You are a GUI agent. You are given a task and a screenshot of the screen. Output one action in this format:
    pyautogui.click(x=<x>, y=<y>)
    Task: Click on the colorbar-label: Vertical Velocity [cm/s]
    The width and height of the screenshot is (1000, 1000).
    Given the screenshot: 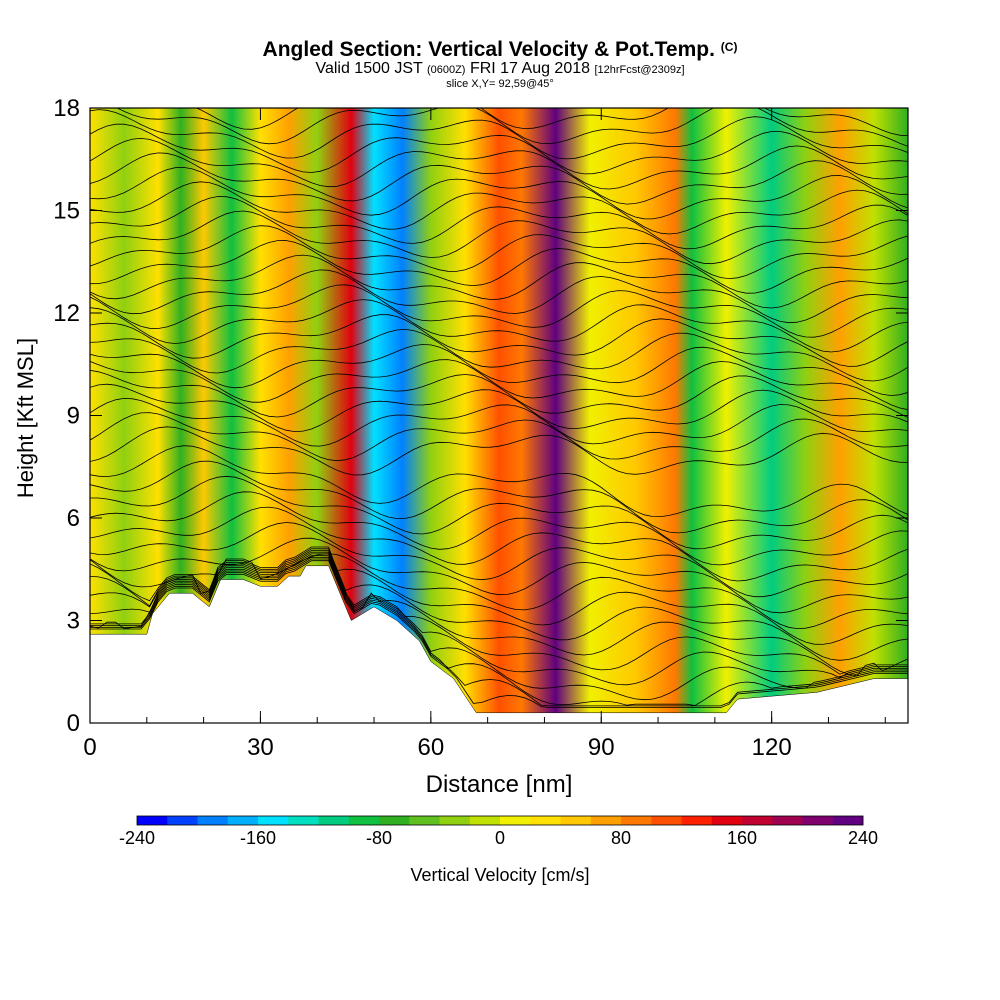 What is the action you would take?
    pyautogui.click(x=499, y=875)
    